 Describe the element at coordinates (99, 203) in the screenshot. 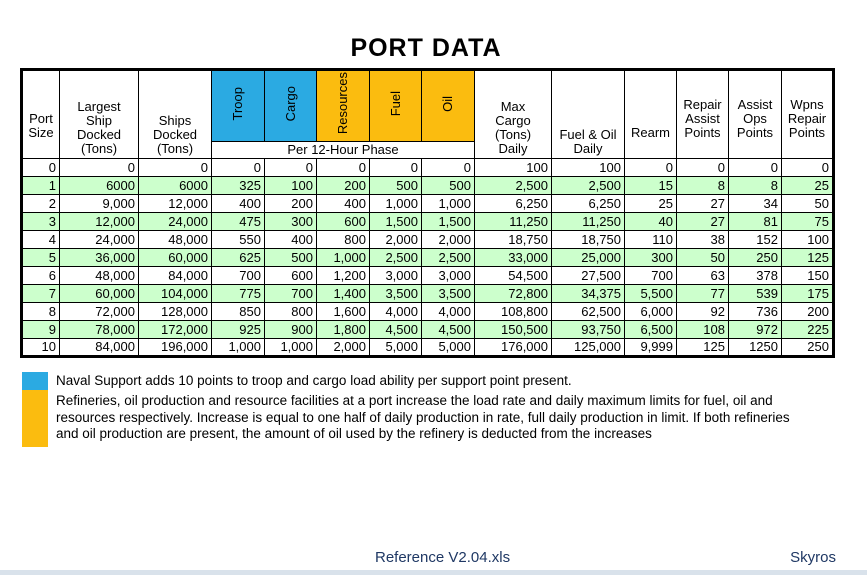

I see `table-cell: 9,000` at that location.